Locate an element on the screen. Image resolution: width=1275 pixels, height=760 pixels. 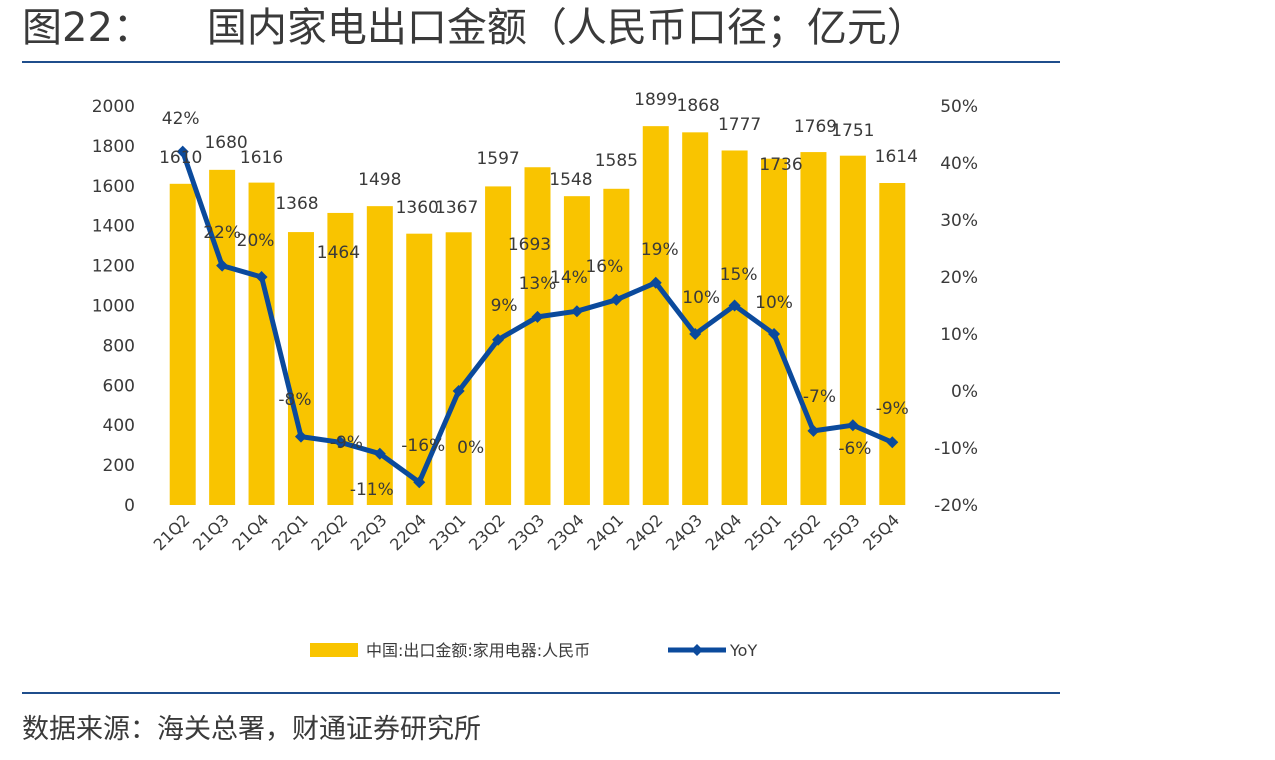
chart-title: 国内家电出口金额（人民币口径；亿元） is located at coordinates (566, 28).